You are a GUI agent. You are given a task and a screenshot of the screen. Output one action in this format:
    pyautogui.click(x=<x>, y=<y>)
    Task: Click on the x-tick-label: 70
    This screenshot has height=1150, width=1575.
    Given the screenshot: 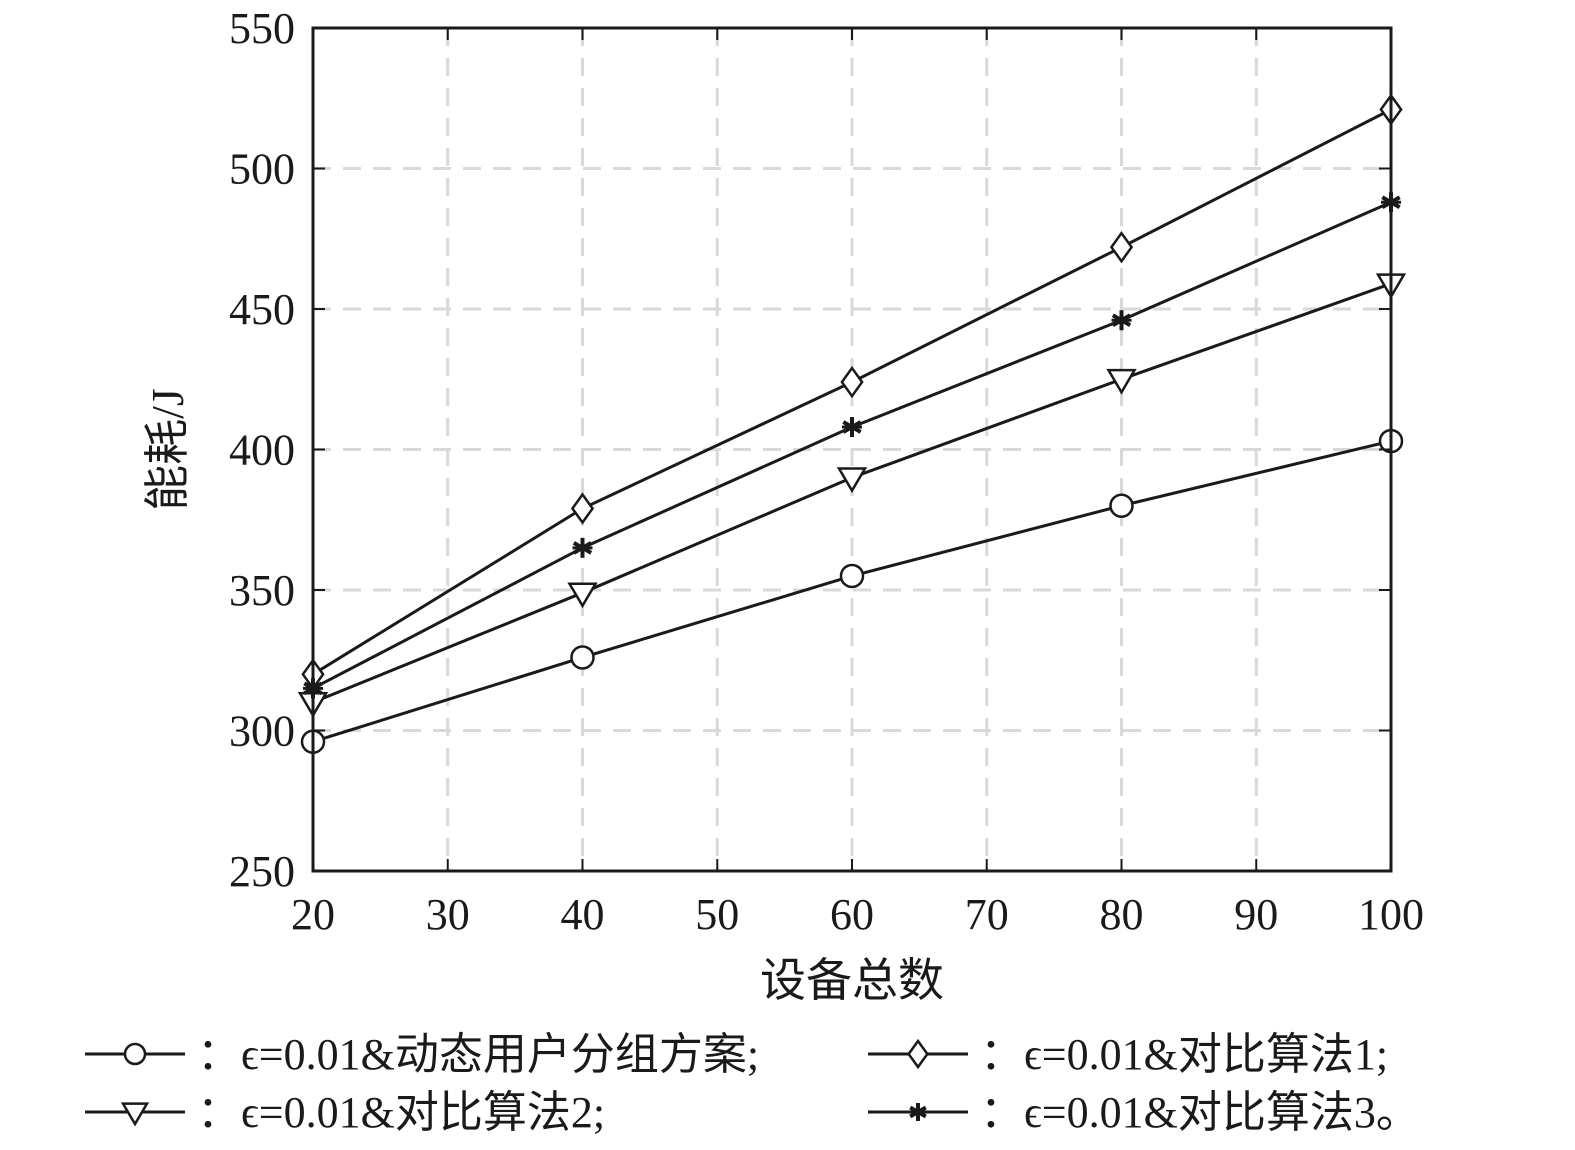 What is the action you would take?
    pyautogui.click(x=987, y=914)
    